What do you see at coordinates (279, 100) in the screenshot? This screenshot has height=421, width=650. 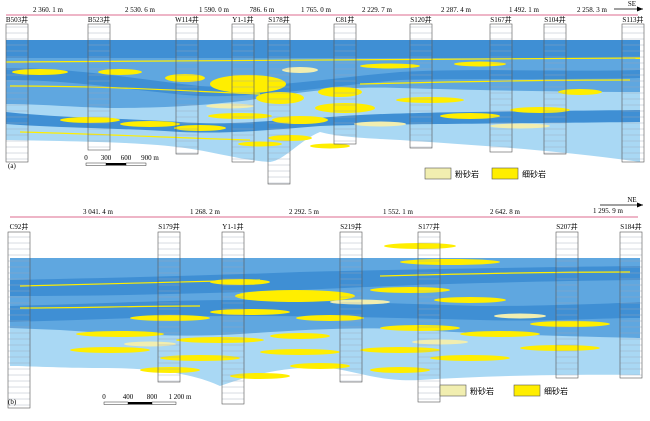 I see `well-s178: S178井` at bounding box center [279, 100].